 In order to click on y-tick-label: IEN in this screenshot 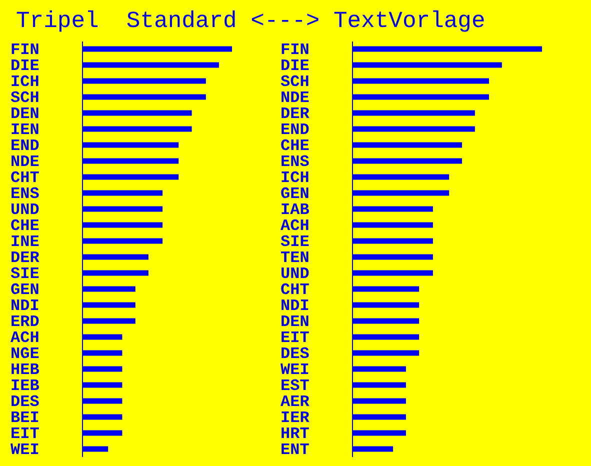, I will do `click(25, 130)`.